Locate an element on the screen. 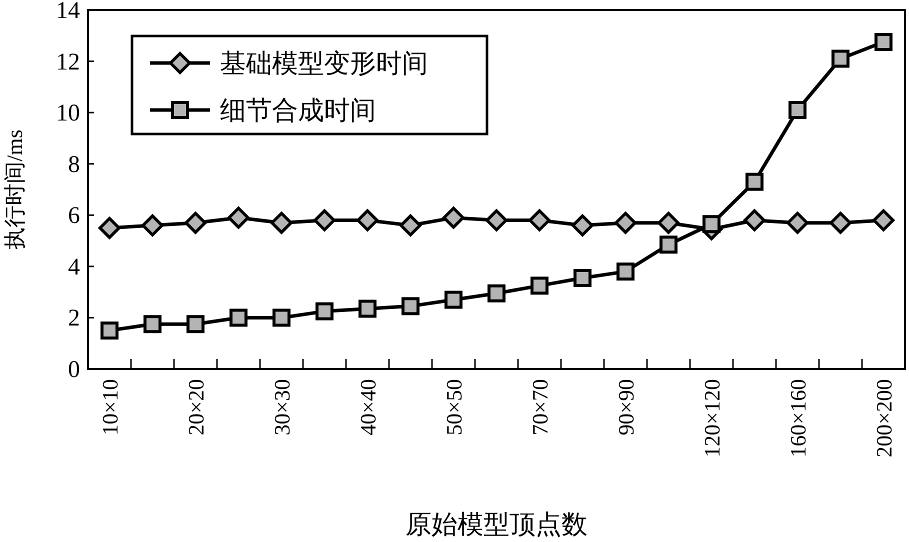 Image resolution: width=909 pixels, height=542 pixels. y-tick-label: 4 is located at coordinates (74, 267).